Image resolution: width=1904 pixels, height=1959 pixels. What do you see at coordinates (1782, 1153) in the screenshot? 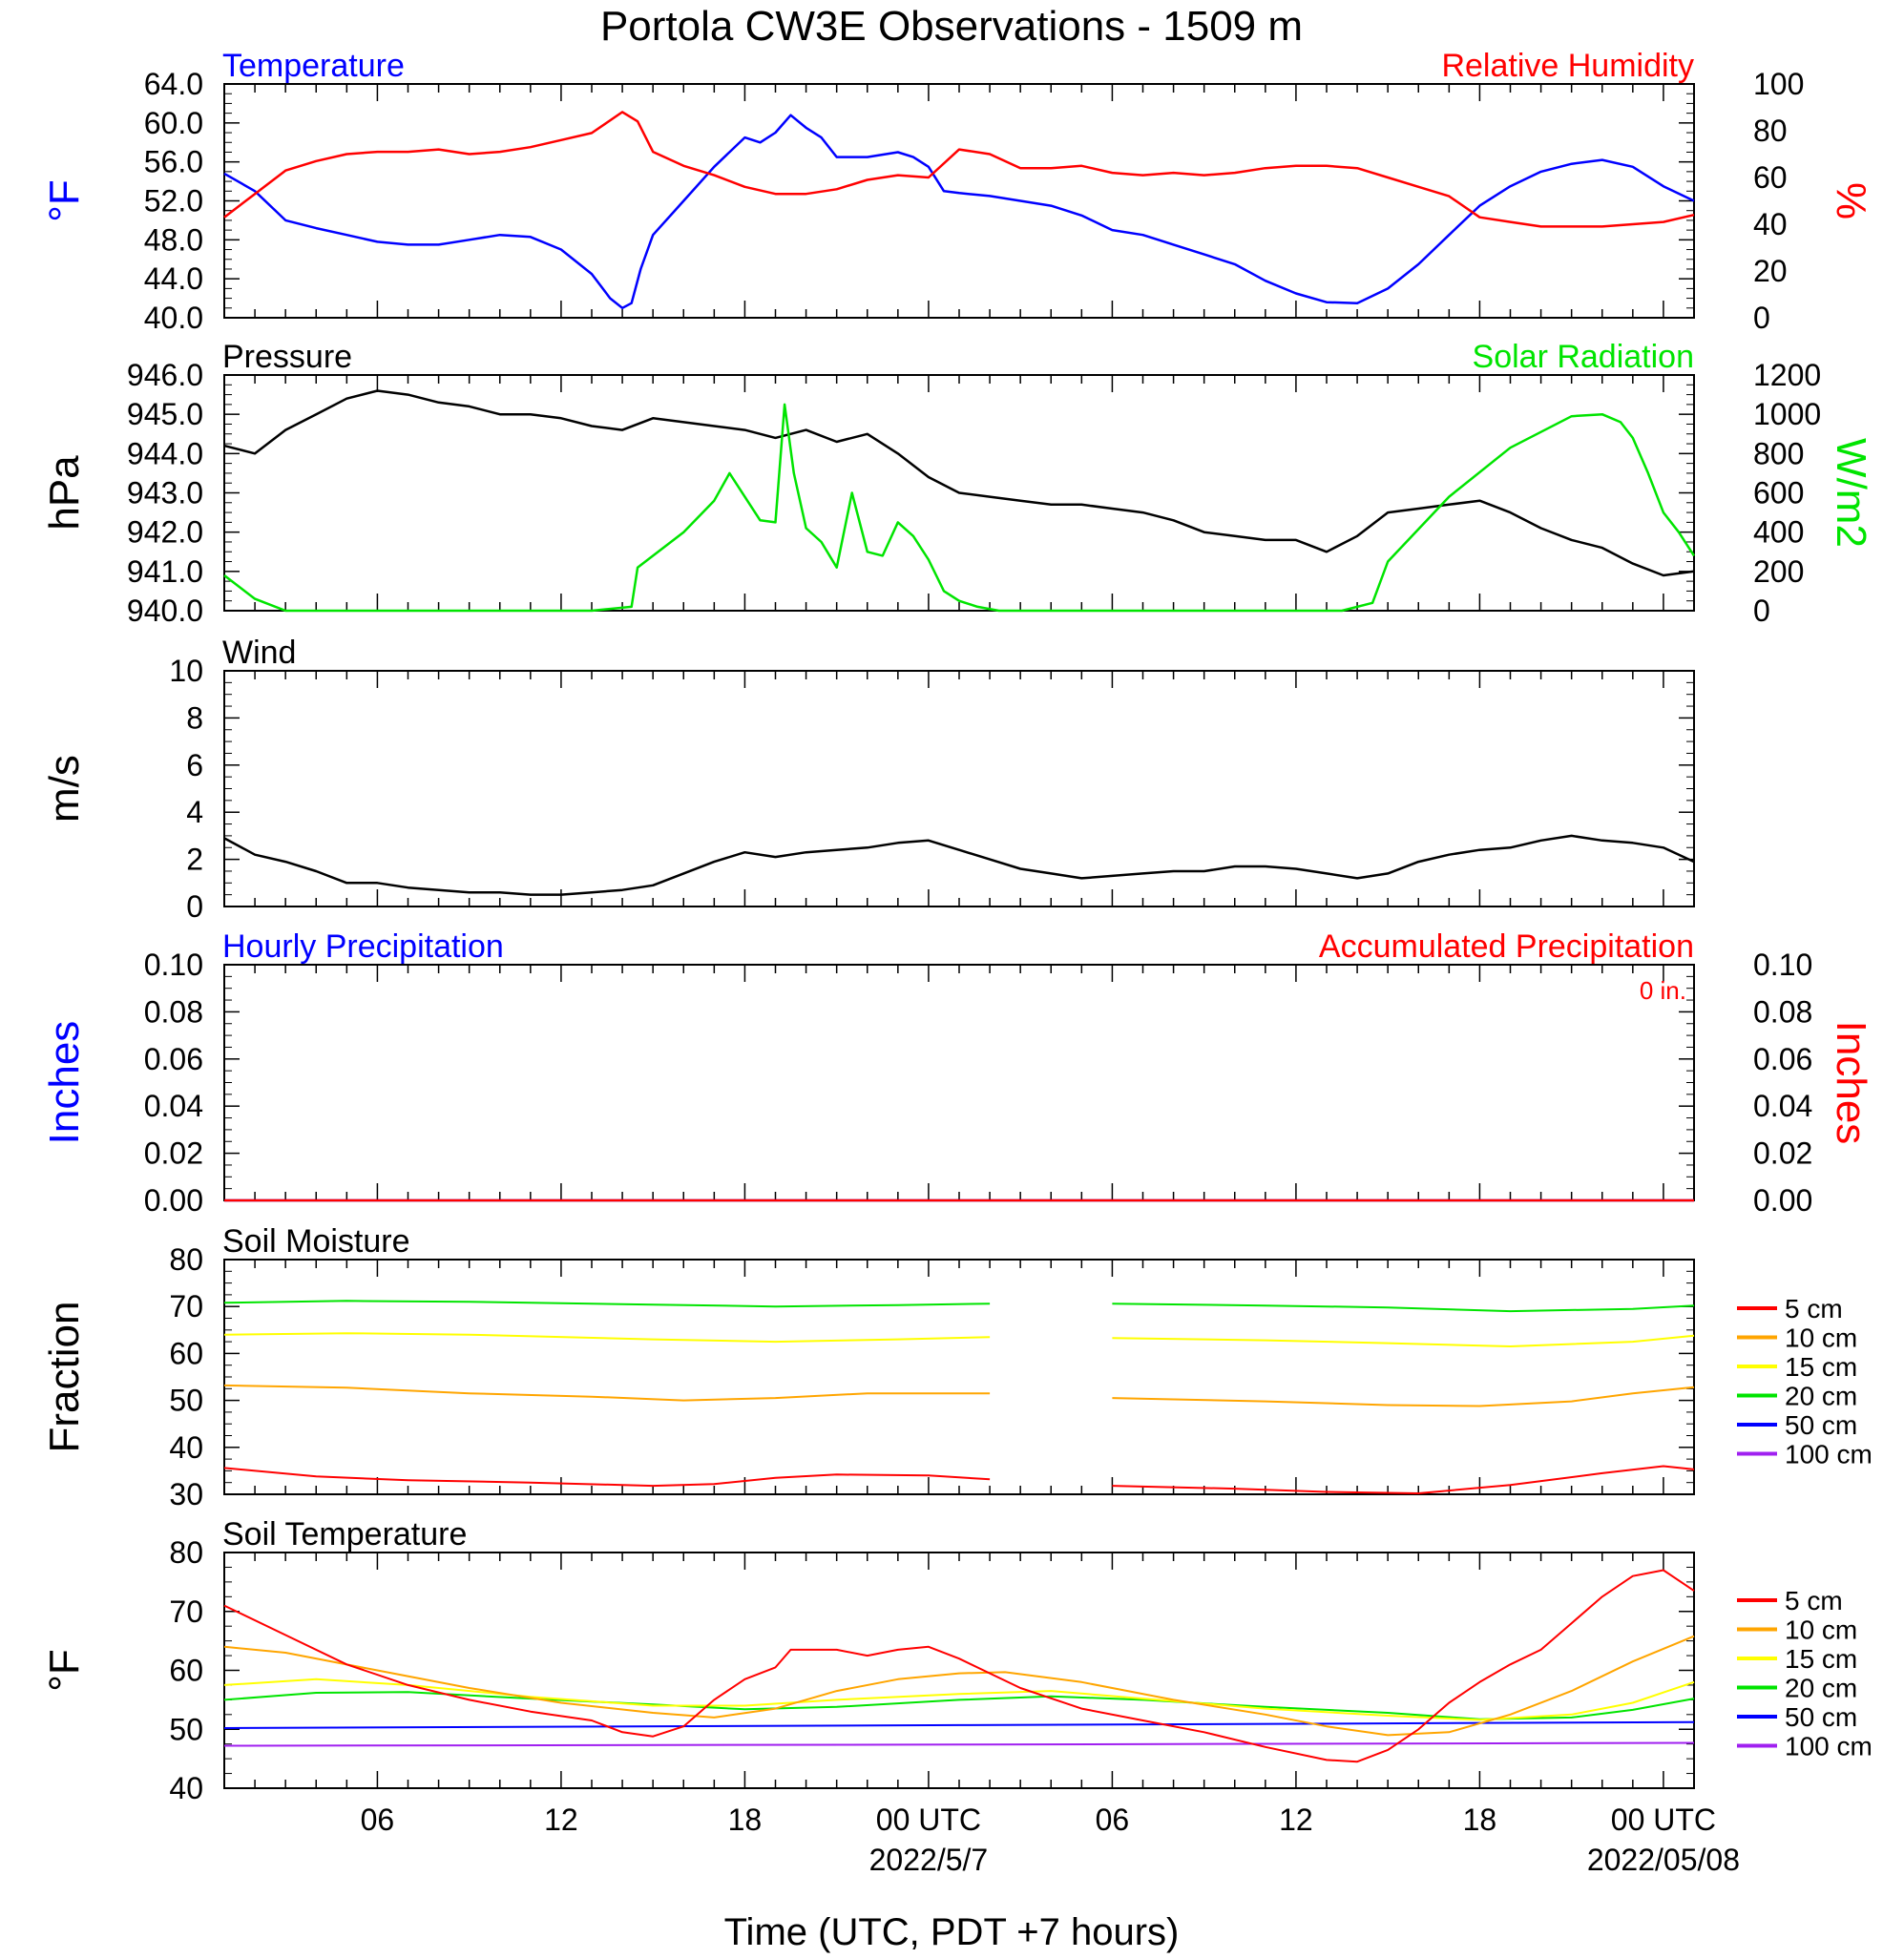
I see `y-tick-label-right: 0.02` at bounding box center [1782, 1153].